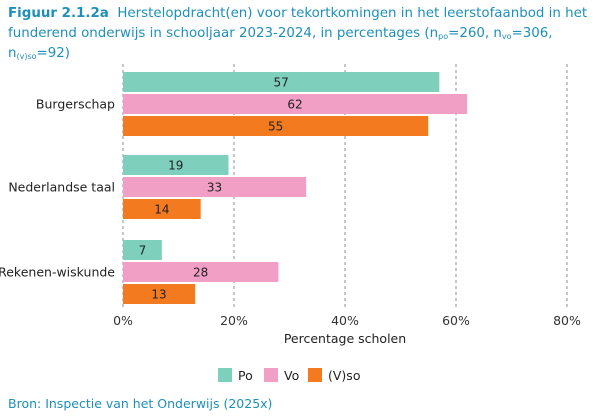  What do you see at coordinates (61, 187) in the screenshot?
I see `category-label: Nederlandse taal` at bounding box center [61, 187].